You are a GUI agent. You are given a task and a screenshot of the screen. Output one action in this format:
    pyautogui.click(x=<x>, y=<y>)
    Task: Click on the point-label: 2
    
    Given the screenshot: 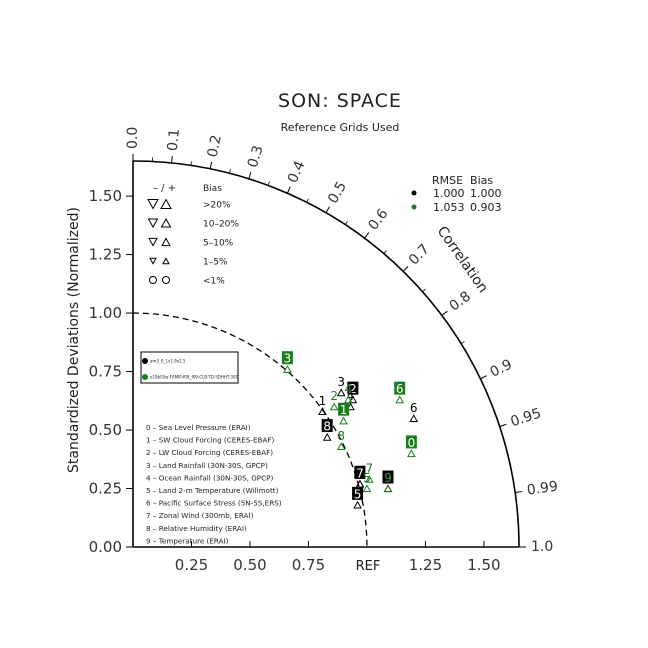 What is the action you would take?
    pyautogui.click(x=353, y=389)
    